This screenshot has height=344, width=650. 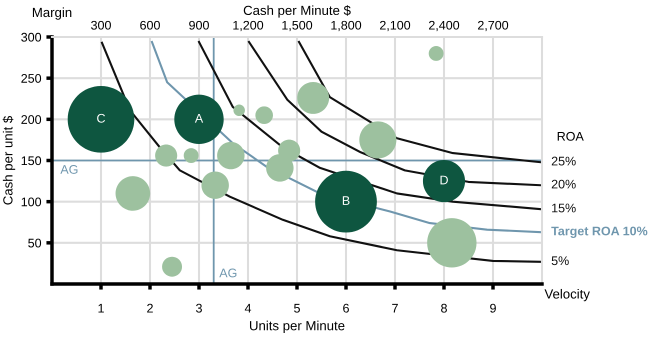 I want to click on y-tick-label: 150, so click(x=32, y=161).